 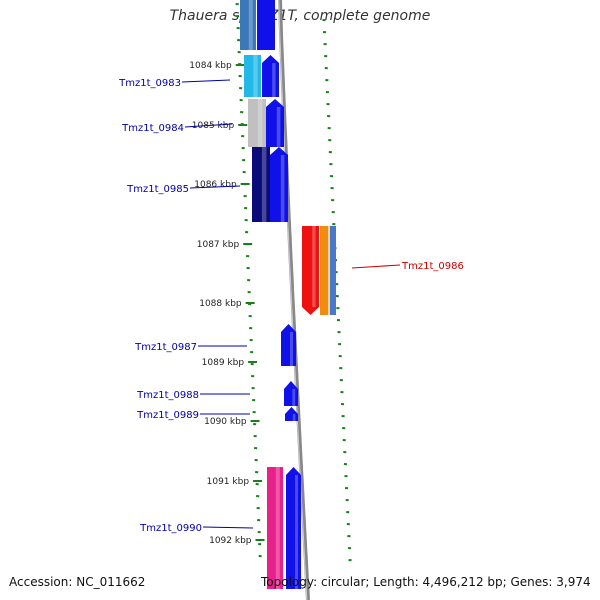 What do you see at coordinates (296, 532) in the screenshot?
I see `tmz1t-0990-cds-arrow-shine` at bounding box center [296, 532].